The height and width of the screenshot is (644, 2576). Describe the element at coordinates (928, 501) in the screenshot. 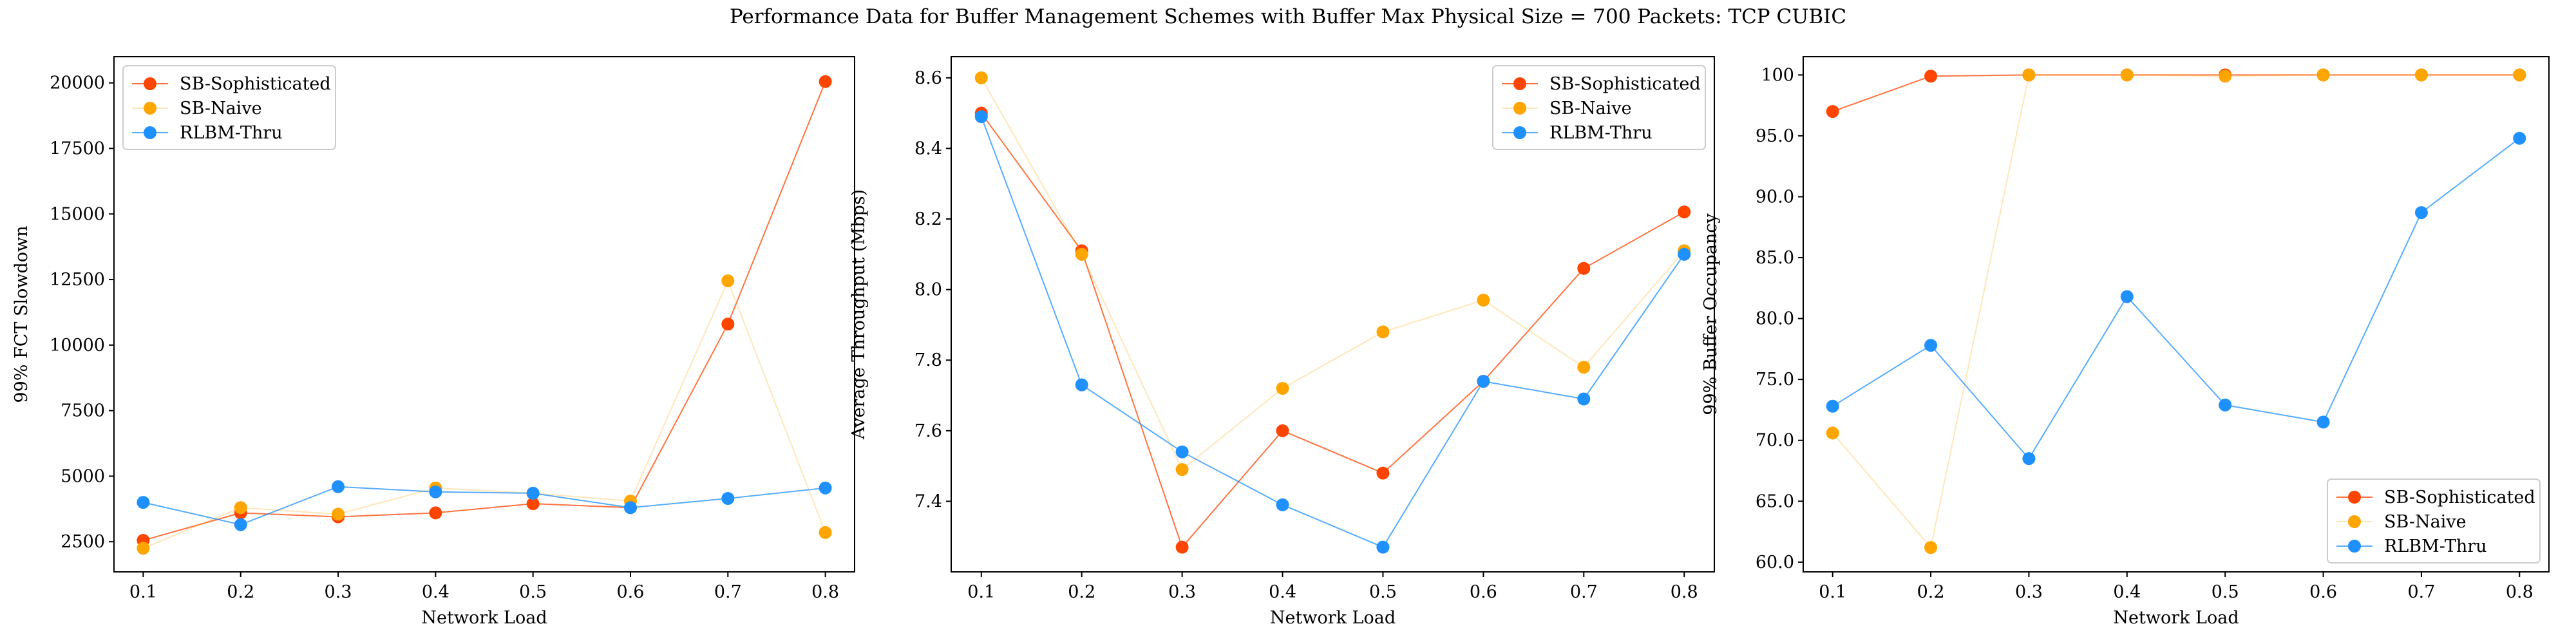

I see `y-tick-label: 7.4` at that location.